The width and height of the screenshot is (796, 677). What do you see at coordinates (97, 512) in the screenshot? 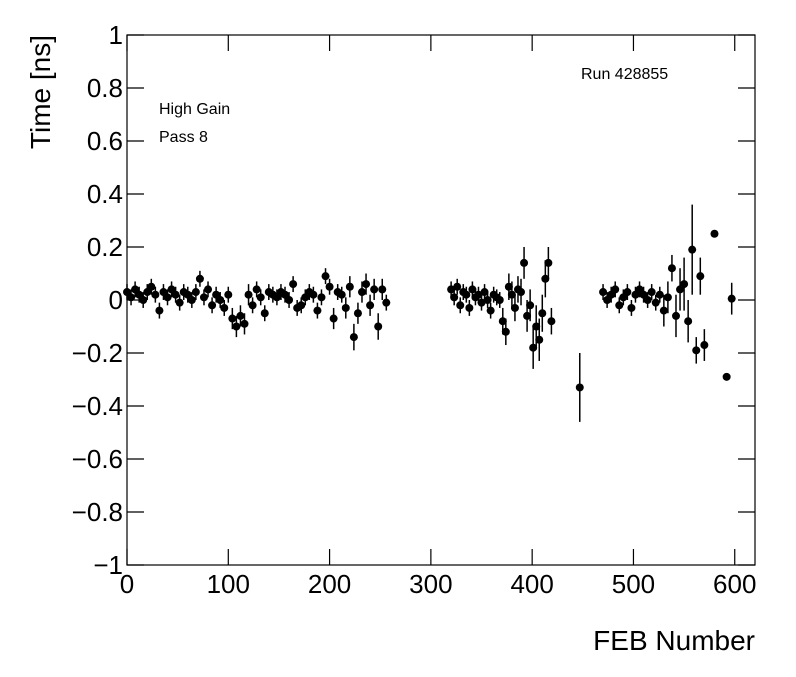
I see `y-tick-label: −0.8` at bounding box center [97, 512].